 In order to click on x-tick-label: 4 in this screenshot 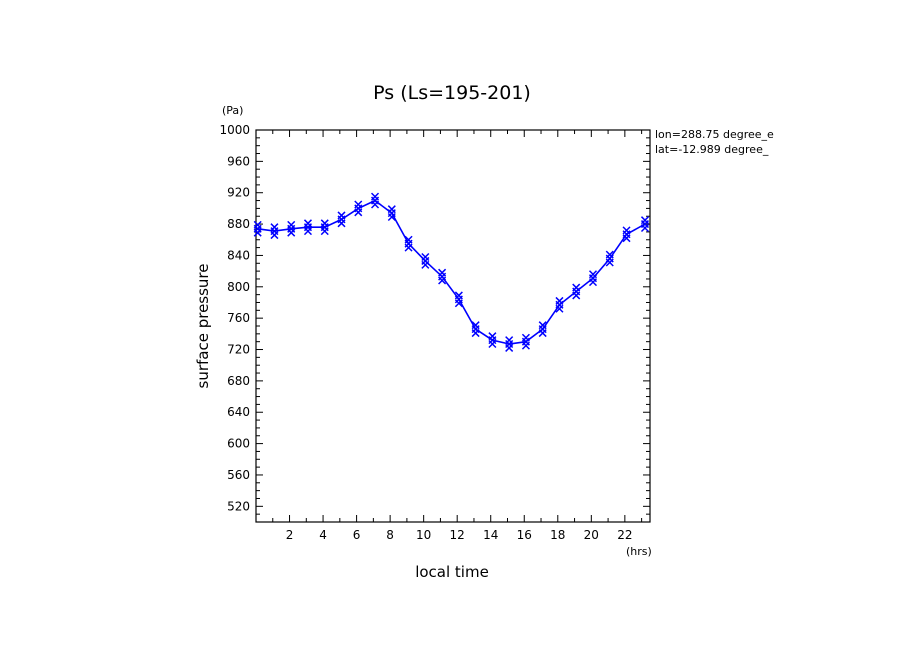, I will do `click(323, 535)`.